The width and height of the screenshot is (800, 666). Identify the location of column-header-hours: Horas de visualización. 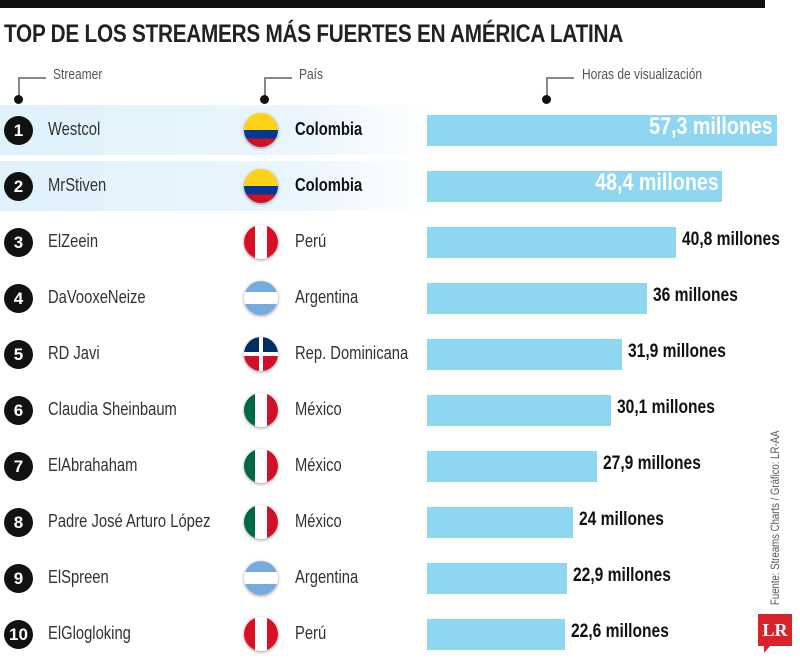
(642, 74).